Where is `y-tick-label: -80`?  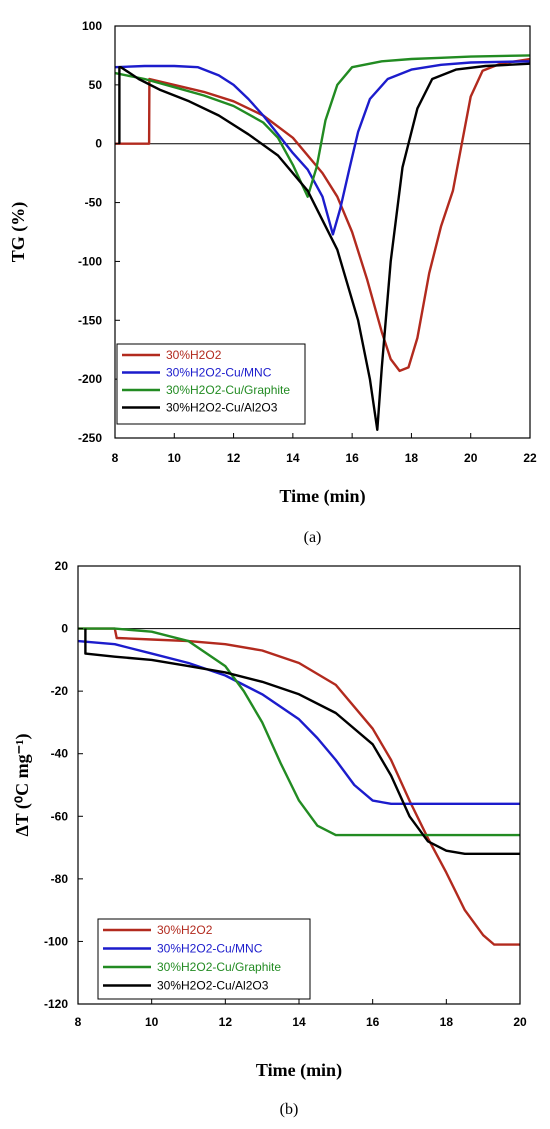
y-tick-label: -80 is located at coordinates (60, 879).